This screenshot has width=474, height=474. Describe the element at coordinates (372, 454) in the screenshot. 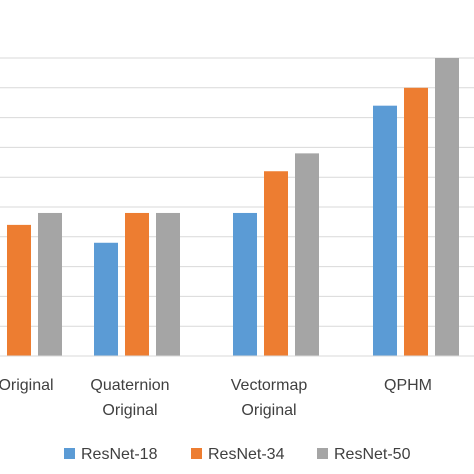

I see `legend-label-resnet-50: ResNet-50` at that location.